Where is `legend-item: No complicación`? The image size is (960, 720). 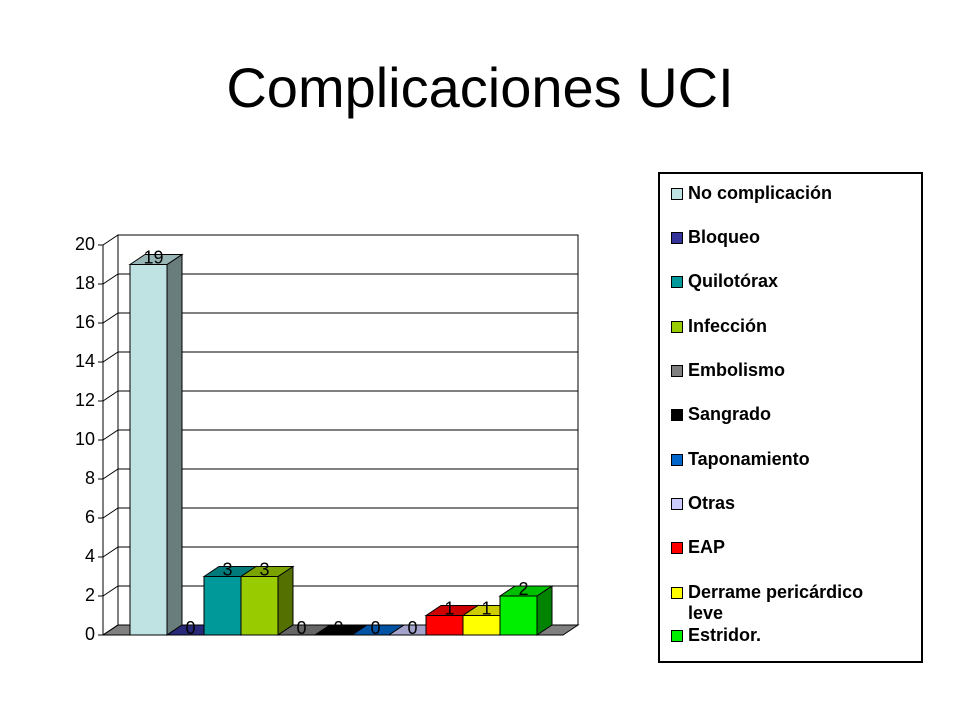 legend-item: No complicación is located at coordinates (784, 193).